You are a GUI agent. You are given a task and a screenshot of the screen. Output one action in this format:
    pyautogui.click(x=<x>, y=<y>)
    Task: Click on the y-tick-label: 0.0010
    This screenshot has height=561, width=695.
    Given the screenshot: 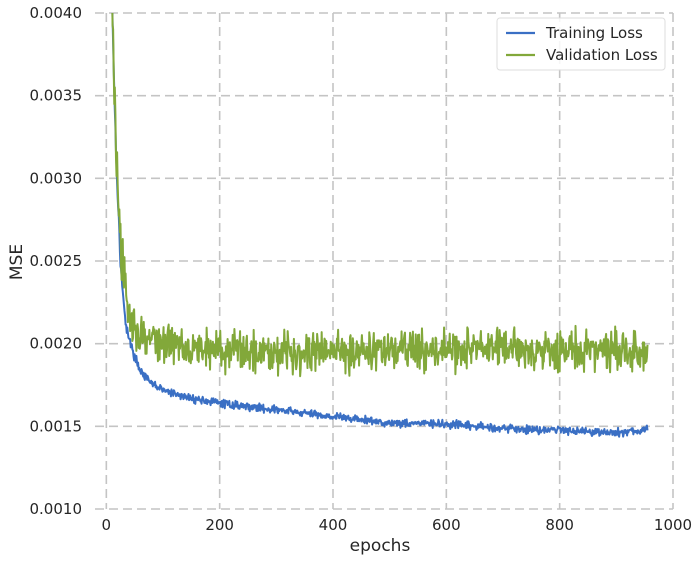 What is the action you would take?
    pyautogui.click(x=56, y=509)
    